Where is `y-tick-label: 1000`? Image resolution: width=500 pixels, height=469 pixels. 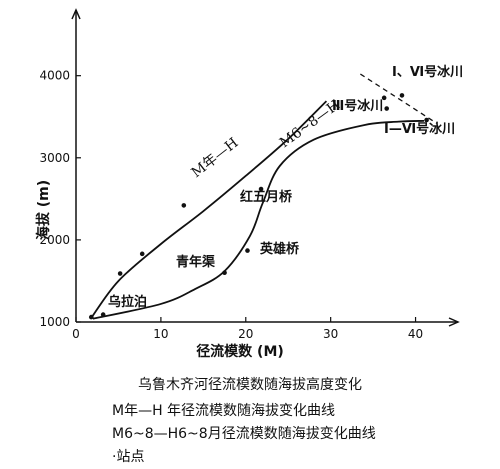 y-tick-label: 1000 is located at coordinates (54, 322).